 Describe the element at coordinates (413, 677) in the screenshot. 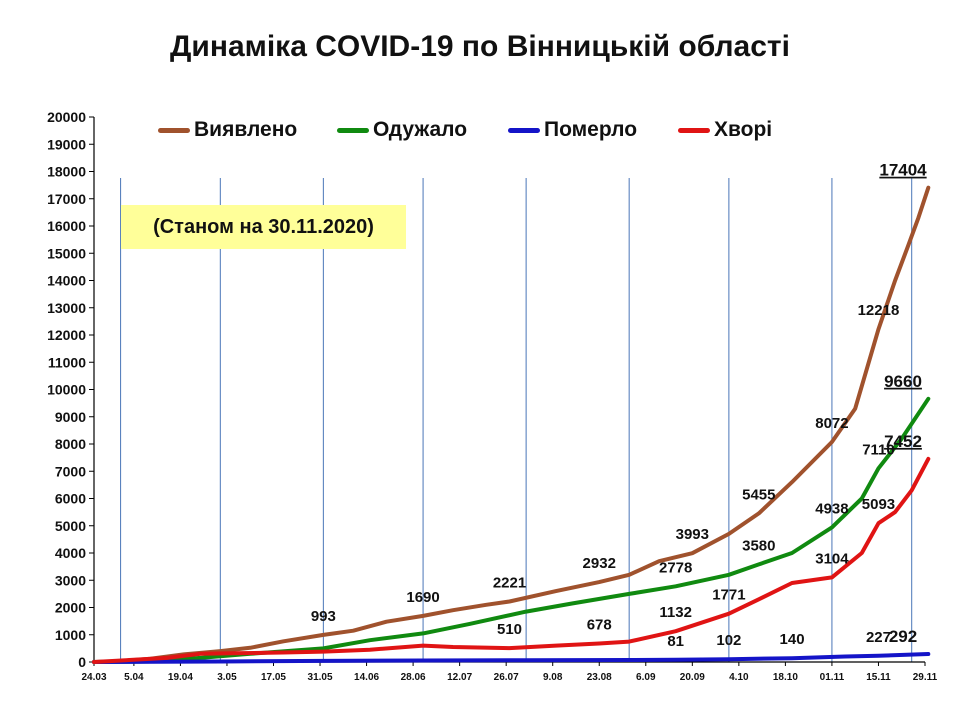

I see `x-tick-label: 28.06` at that location.